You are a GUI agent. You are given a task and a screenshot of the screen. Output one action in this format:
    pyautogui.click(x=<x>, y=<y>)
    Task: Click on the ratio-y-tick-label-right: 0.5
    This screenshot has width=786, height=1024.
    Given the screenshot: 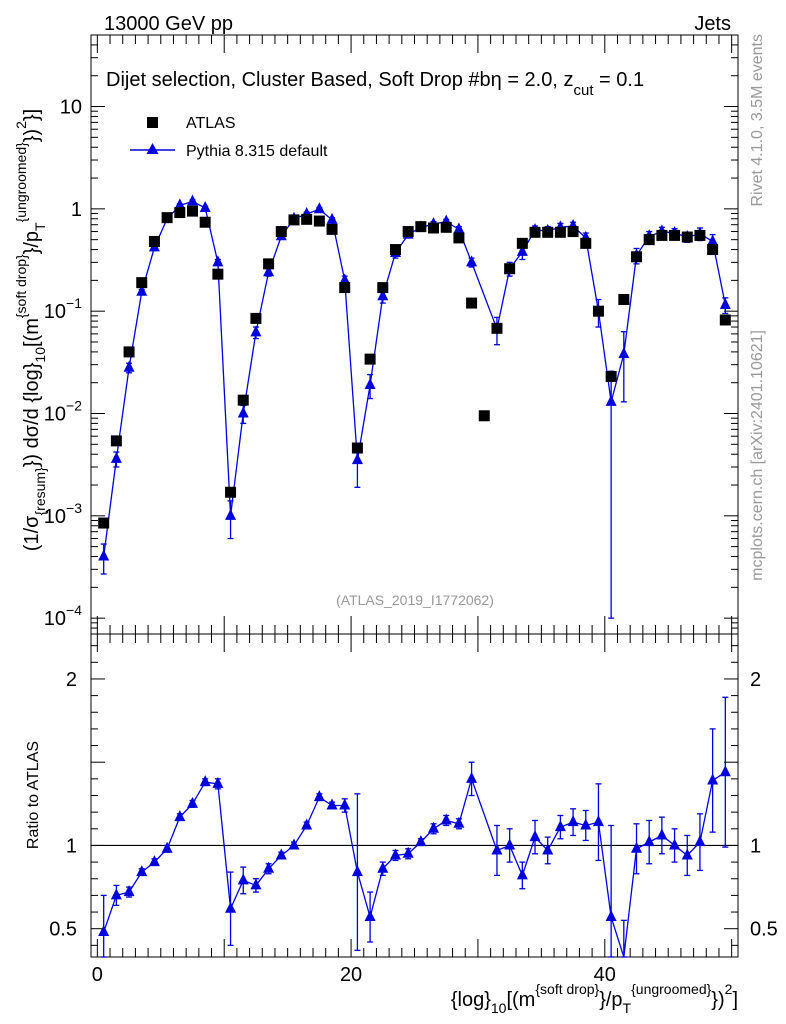 What is the action you would take?
    pyautogui.click(x=764, y=930)
    